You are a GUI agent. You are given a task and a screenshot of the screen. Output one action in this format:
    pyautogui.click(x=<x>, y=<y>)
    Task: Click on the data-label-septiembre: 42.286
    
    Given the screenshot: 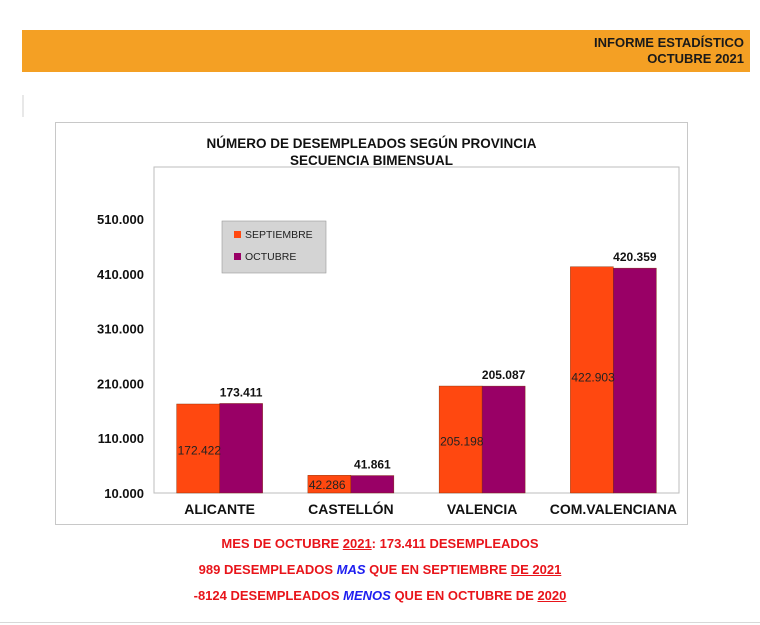 What is the action you would take?
    pyautogui.click(x=327, y=485)
    